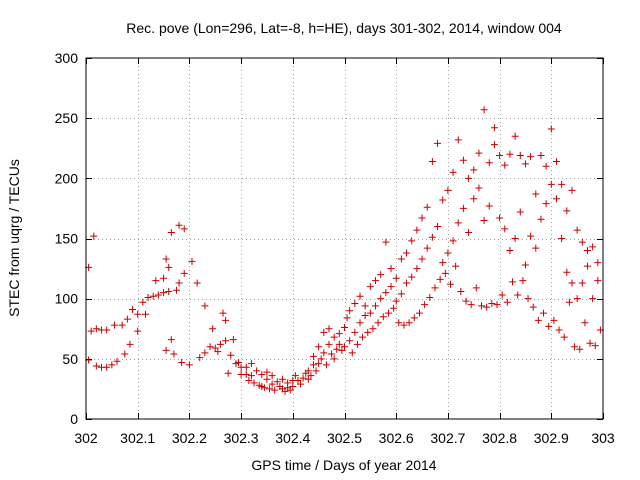 The image size is (640, 480). What do you see at coordinates (396, 438) in the screenshot?
I see `x-tick-label: 302.6` at bounding box center [396, 438].